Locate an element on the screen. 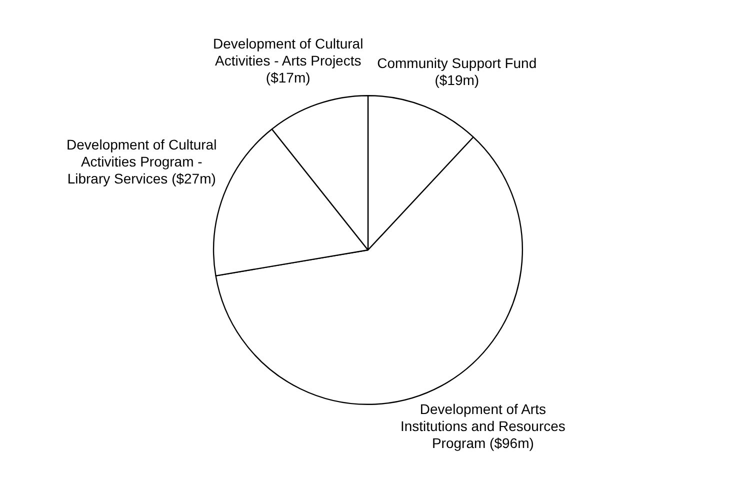 The height and width of the screenshot is (500, 736). data-label: ($19m) is located at coordinates (457, 80).